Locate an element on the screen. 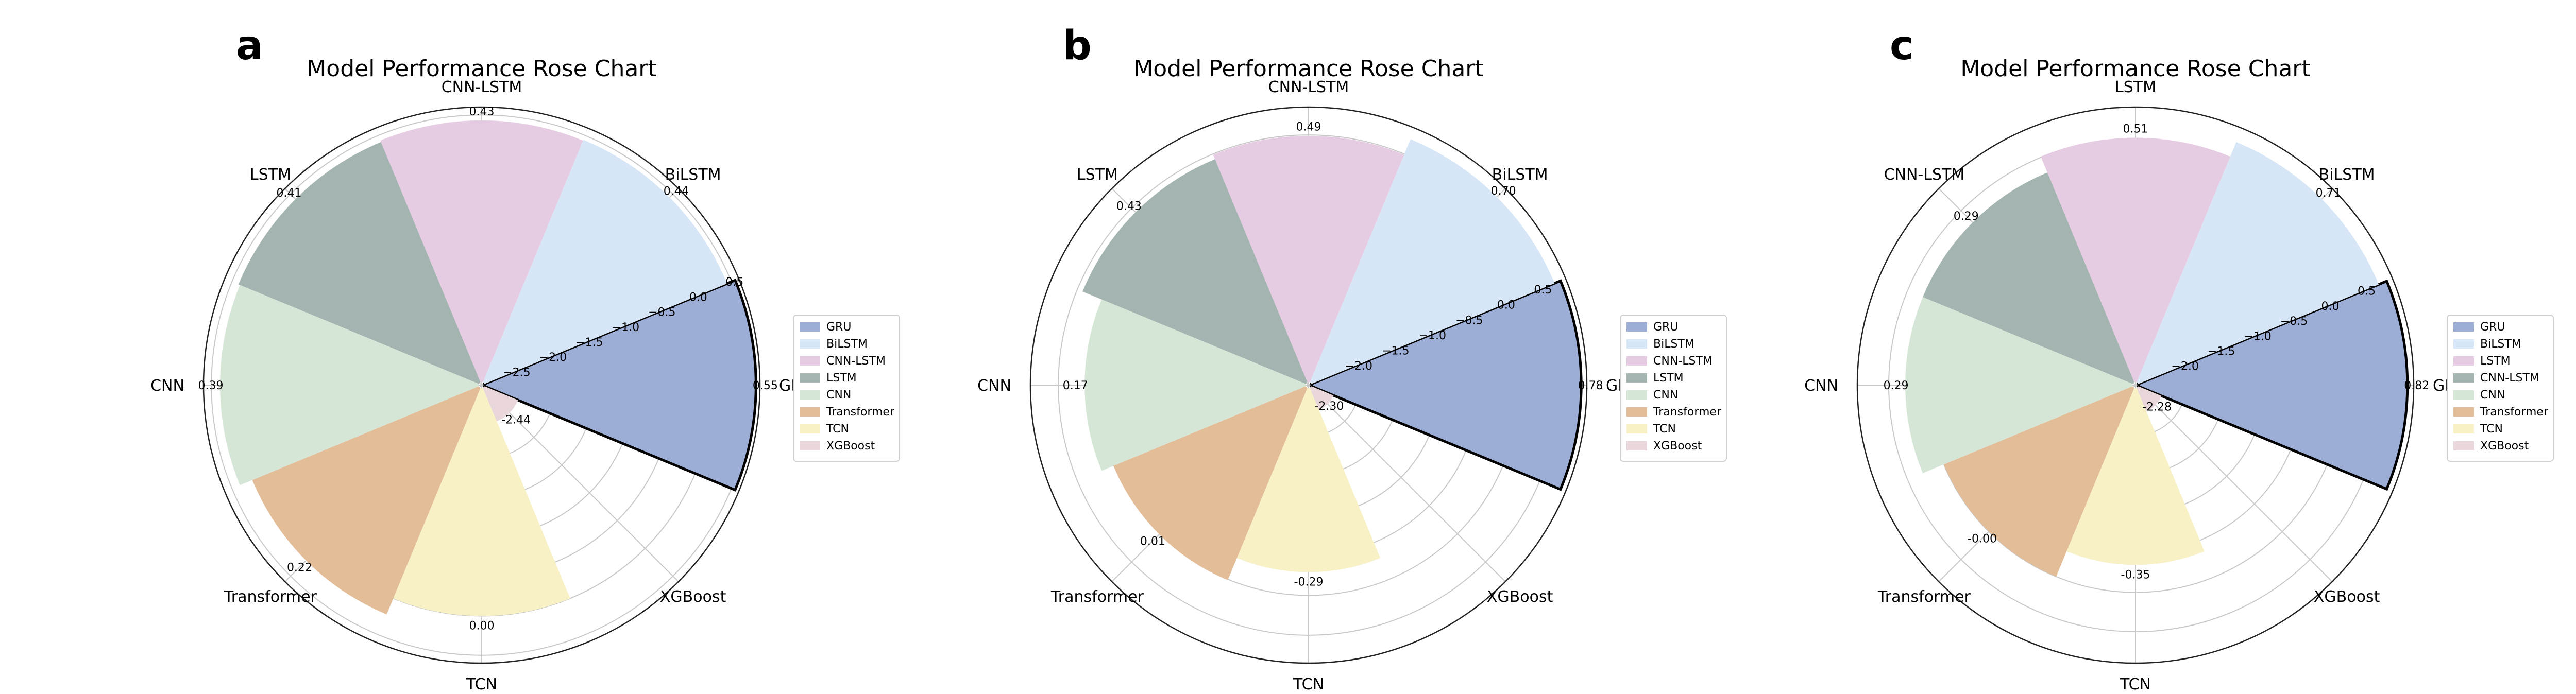 The height and width of the screenshot is (694, 2576). category-label: TCN is located at coordinates (2135, 684).